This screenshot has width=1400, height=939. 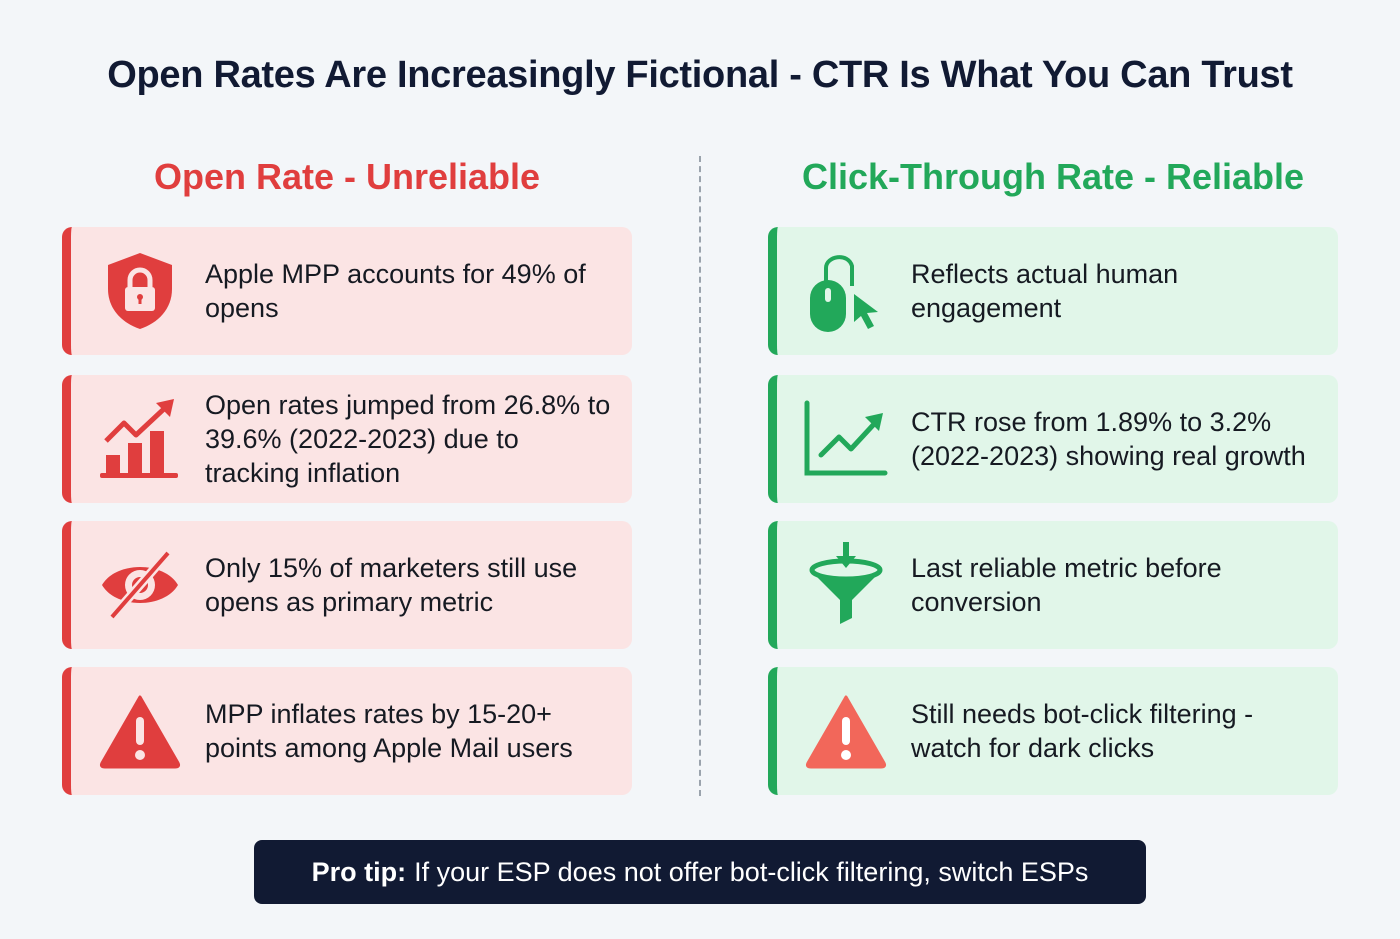 I want to click on card-text: Apple MPP accounts for 49% of opens, so click(x=395, y=291).